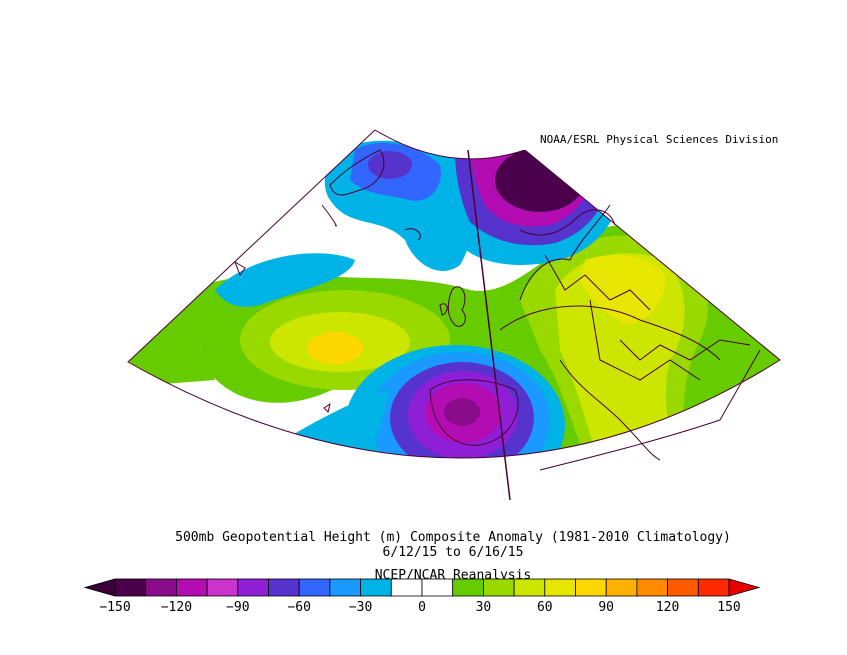 This screenshot has height=655, width=847. What do you see at coordinates (99, 587) in the screenshot?
I see `colorbar-under-arrow` at bounding box center [99, 587].